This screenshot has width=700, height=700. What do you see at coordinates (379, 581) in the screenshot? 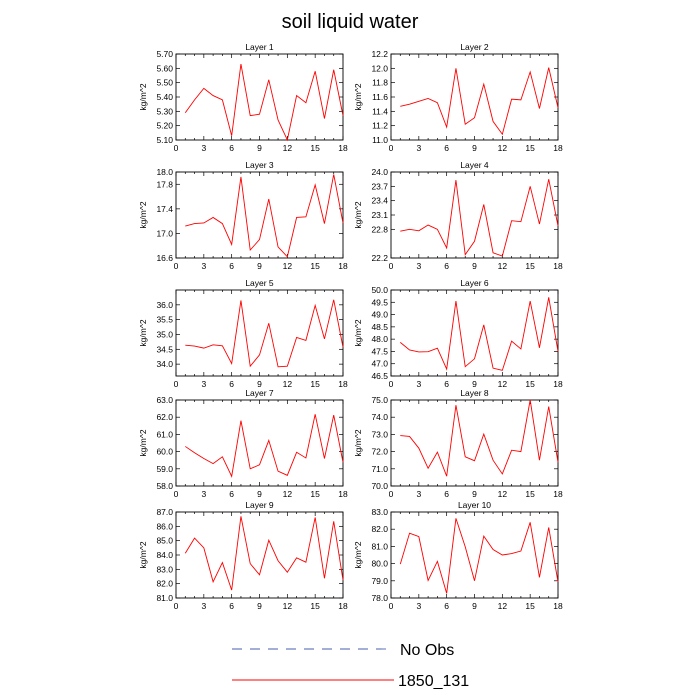
I see `y-tick-label: 79.0` at bounding box center [379, 581].